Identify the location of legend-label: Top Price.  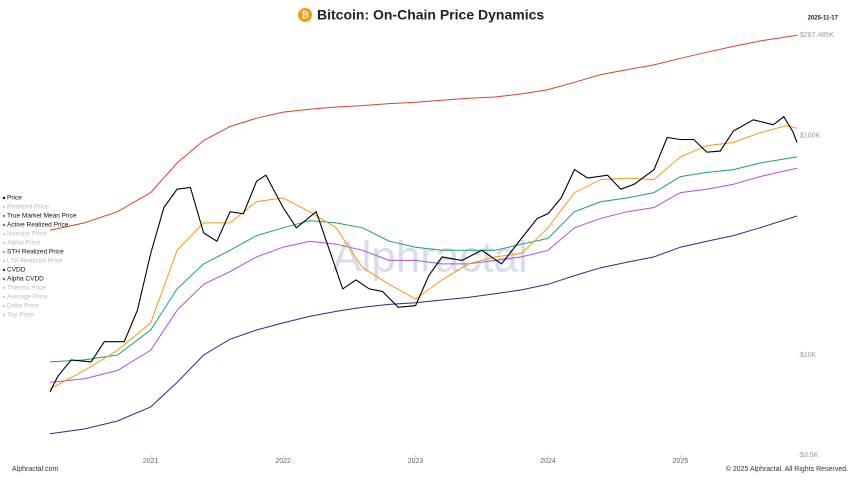
(20, 315).